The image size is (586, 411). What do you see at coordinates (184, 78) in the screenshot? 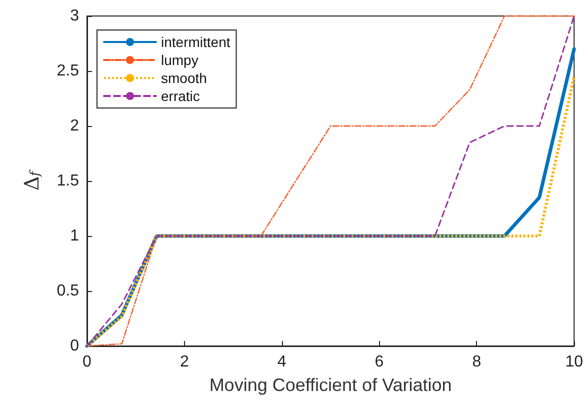
I see `legend-label: smooth` at bounding box center [184, 78].